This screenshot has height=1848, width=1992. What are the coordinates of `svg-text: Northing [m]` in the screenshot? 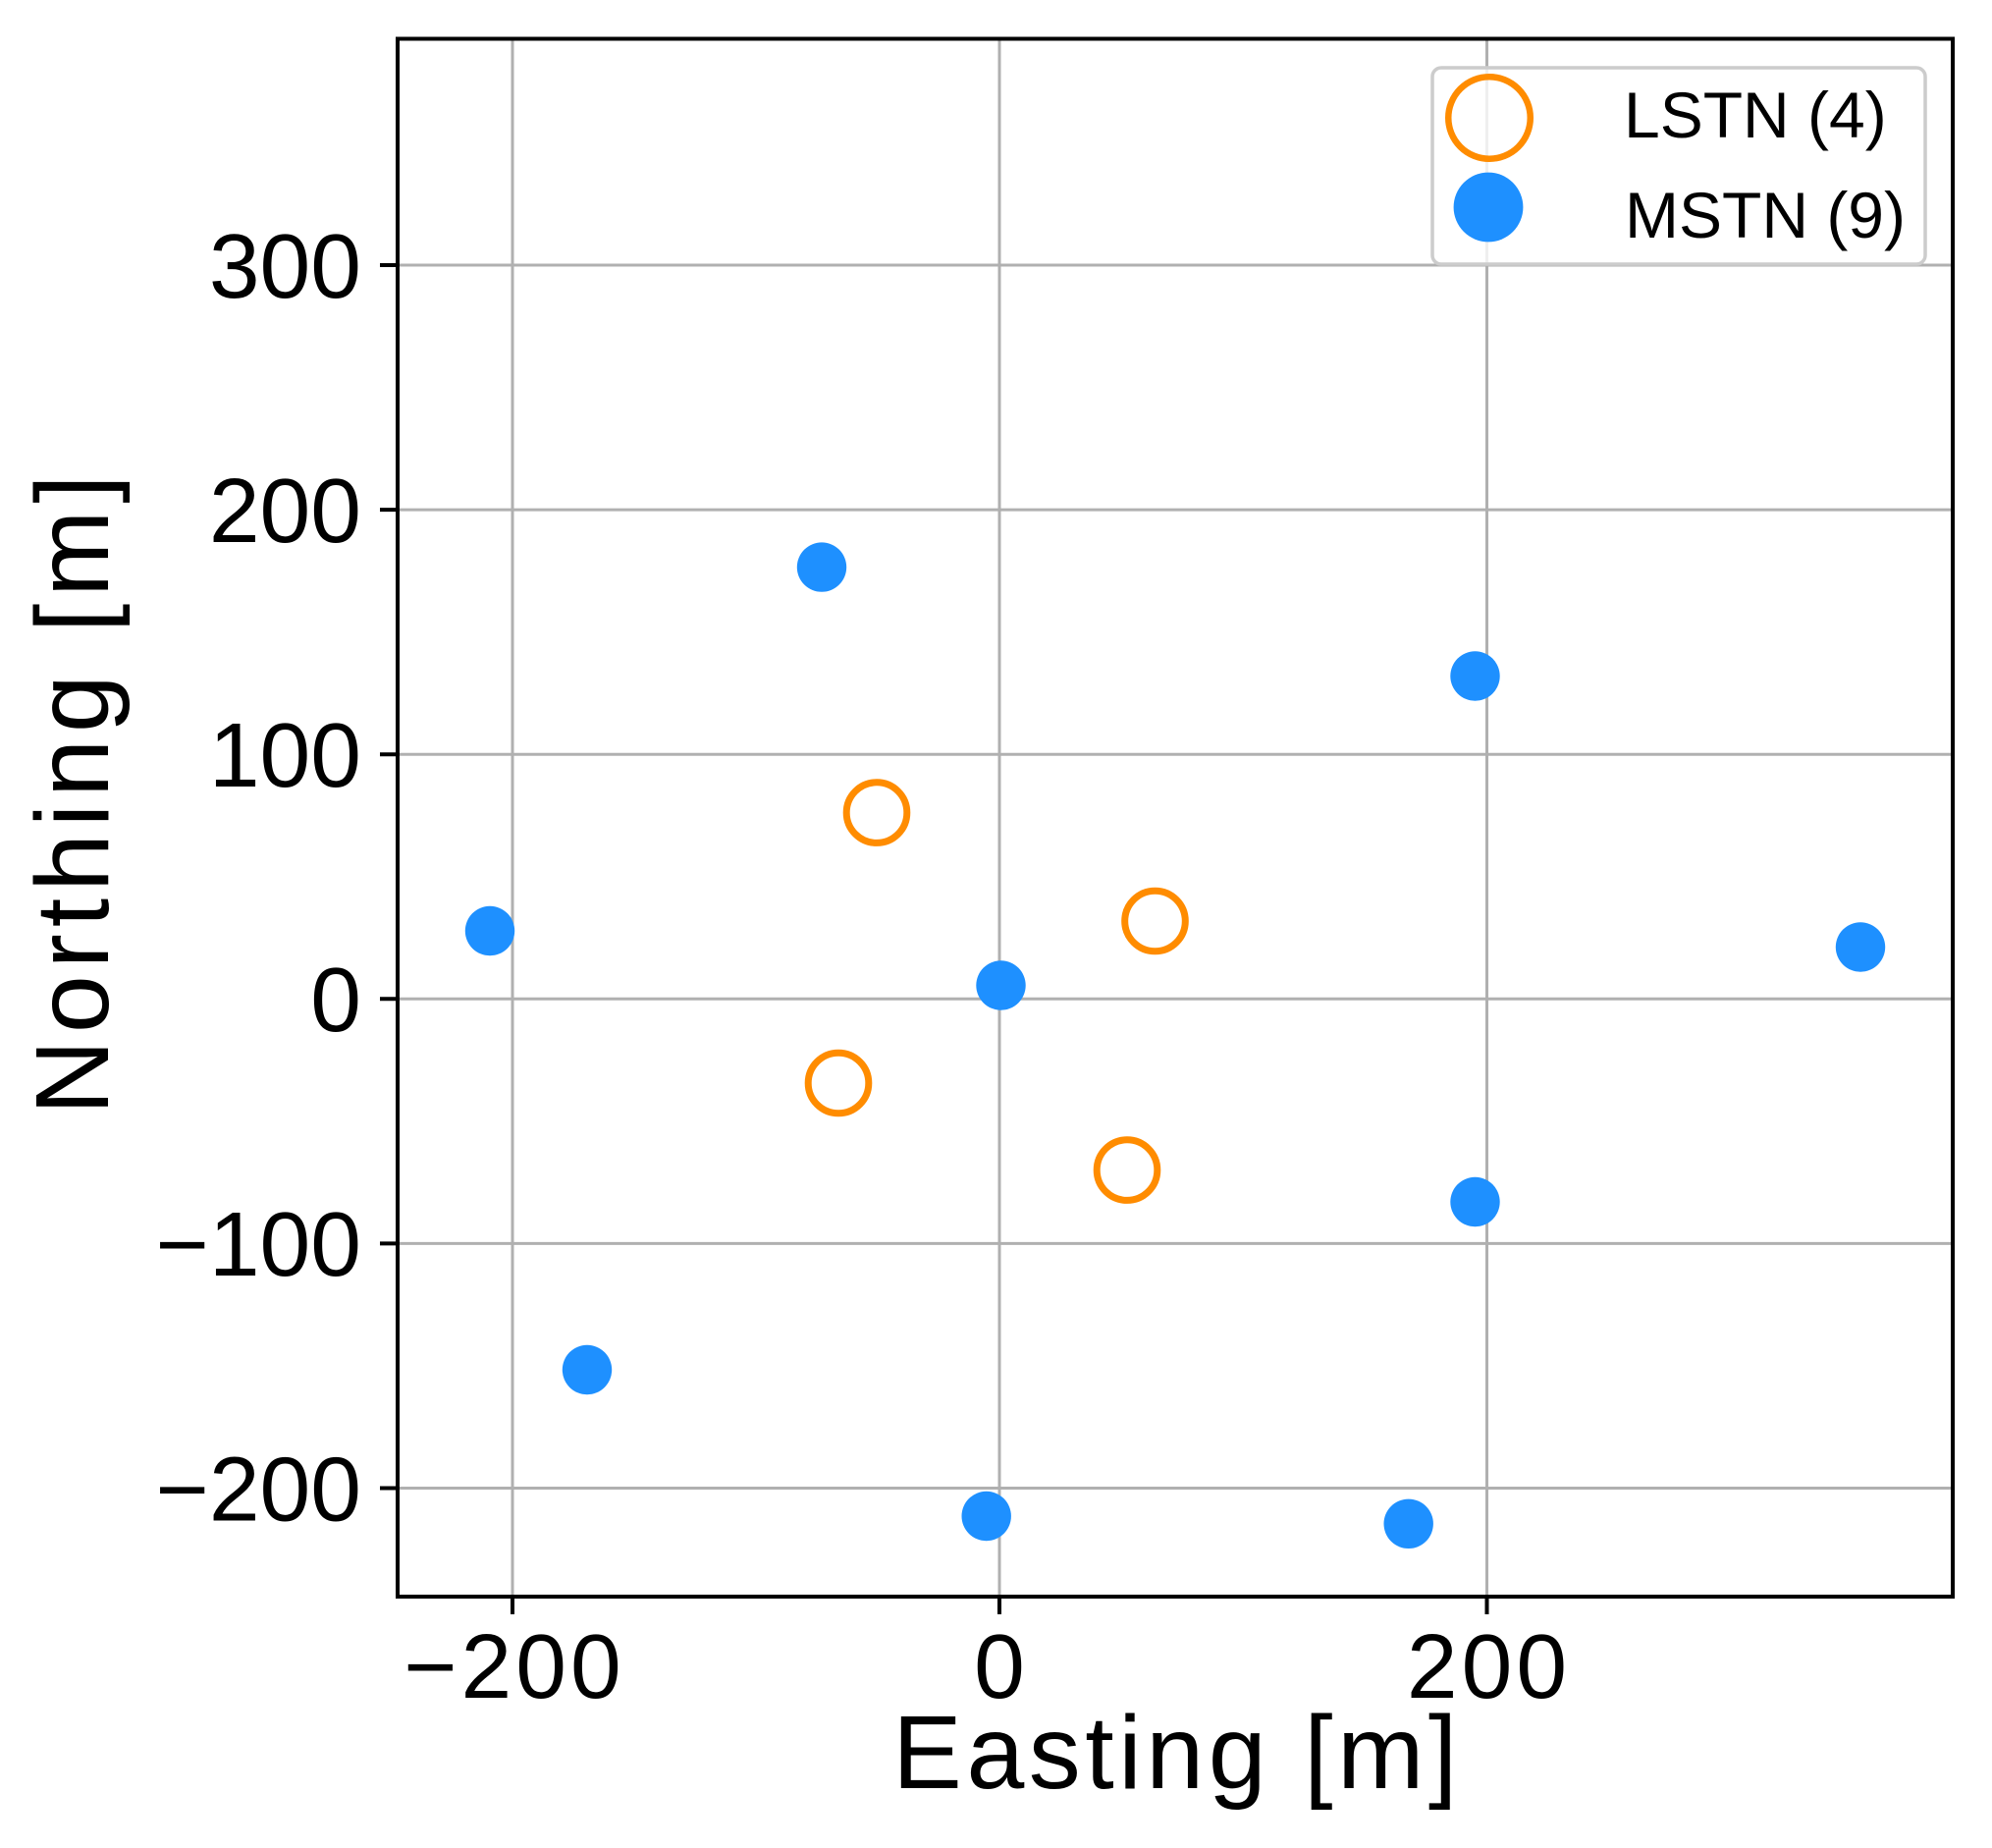 It's located at (73, 791).